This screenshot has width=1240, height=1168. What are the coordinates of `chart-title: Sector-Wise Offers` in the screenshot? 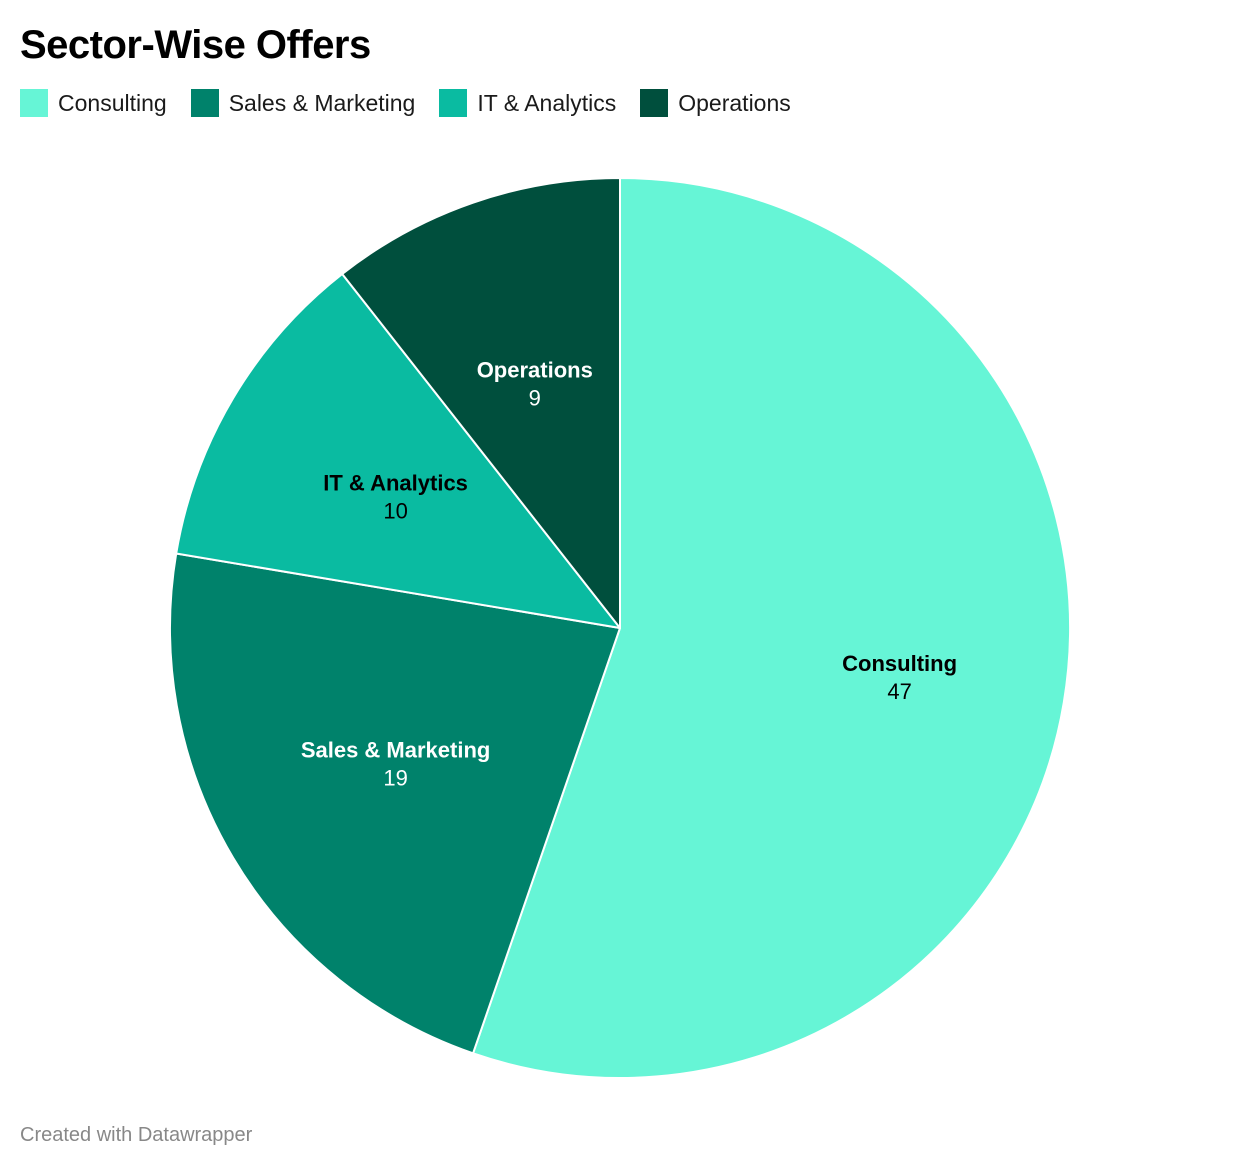 It's located at (195, 45).